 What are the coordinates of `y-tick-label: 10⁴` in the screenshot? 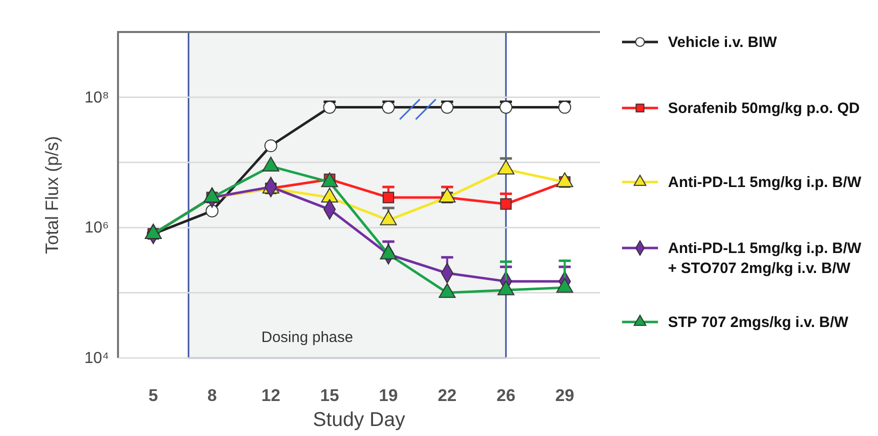 It's located at (97, 359).